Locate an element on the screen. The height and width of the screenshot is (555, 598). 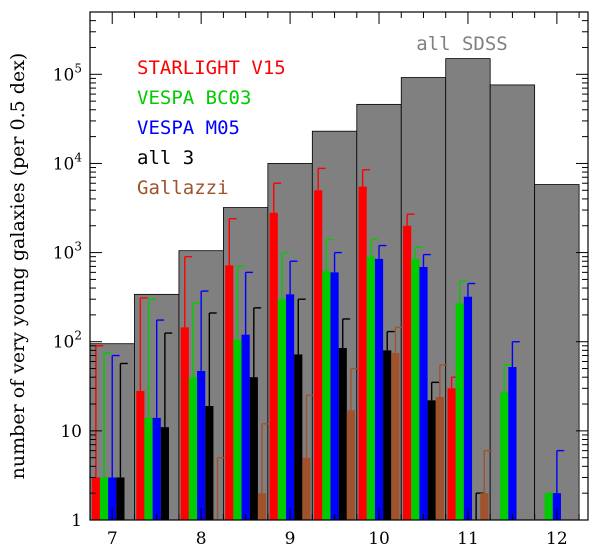
y-tick-label: 10 is located at coordinates (71, 432).